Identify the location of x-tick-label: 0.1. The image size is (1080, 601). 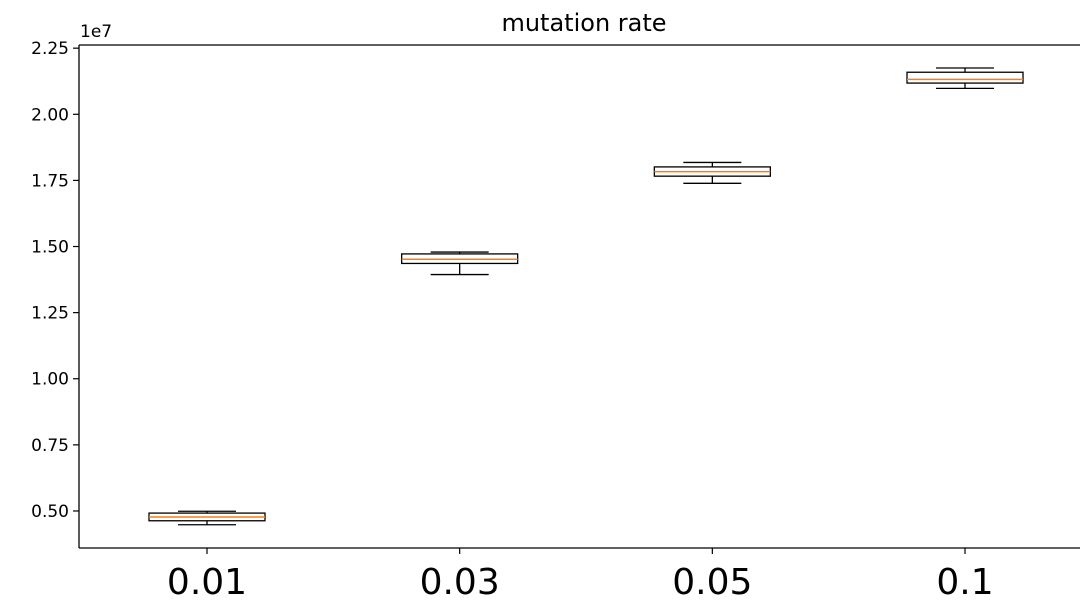
(964, 581).